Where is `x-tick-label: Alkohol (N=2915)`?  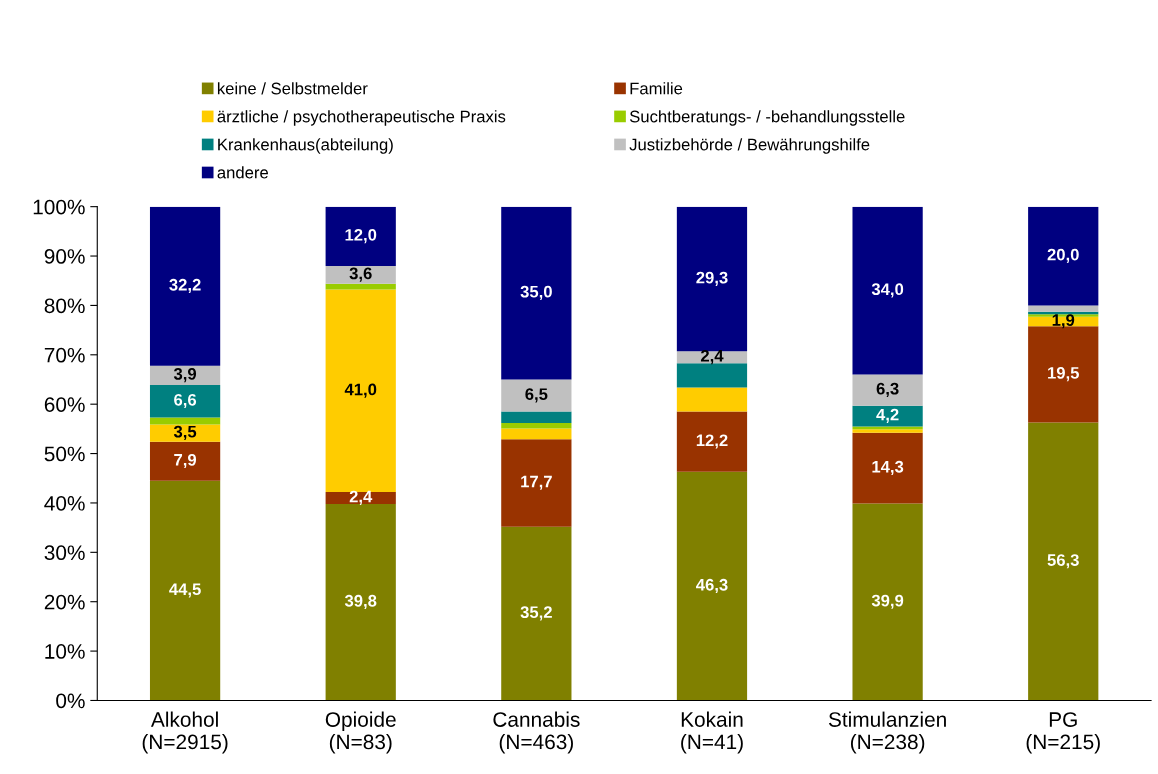 x-tick-label: Alkohol (N=2915) is located at coordinates (185, 732).